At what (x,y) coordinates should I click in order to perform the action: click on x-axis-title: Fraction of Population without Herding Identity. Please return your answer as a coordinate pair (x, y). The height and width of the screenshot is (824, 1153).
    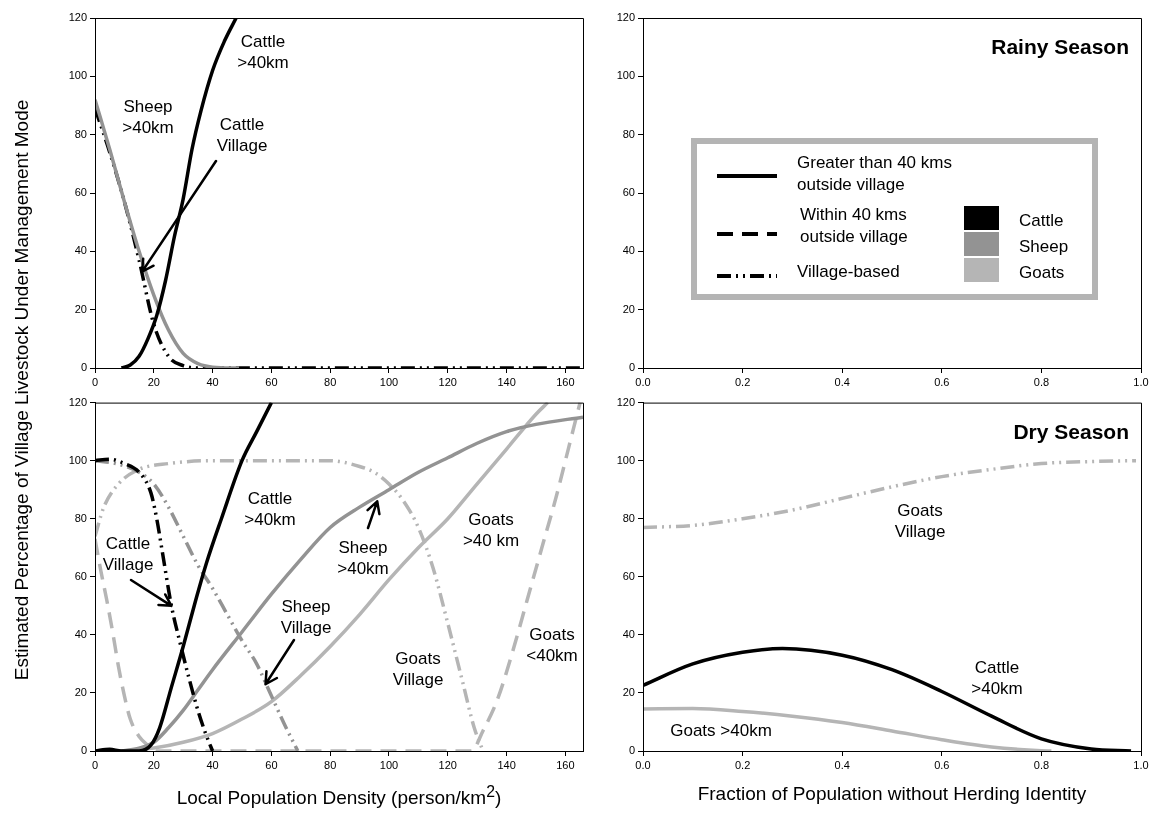
    Looking at the image, I should click on (892, 794).